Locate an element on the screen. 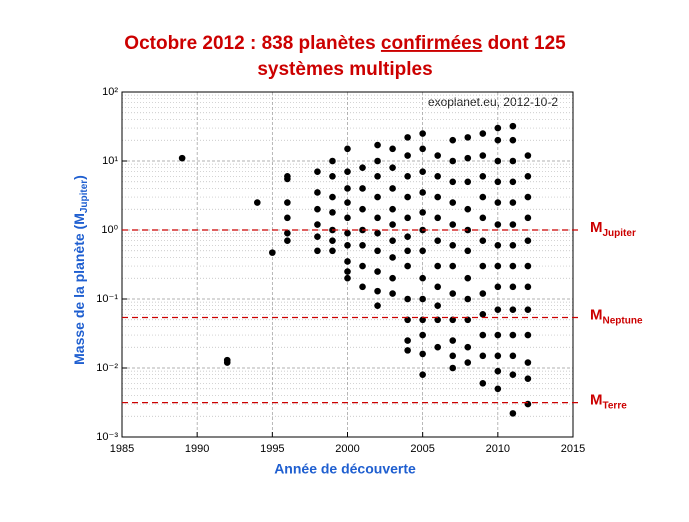 The height and width of the screenshot is (522, 689). annotation: exoplanet.eu, 2012-10-2 is located at coordinates (493, 102).